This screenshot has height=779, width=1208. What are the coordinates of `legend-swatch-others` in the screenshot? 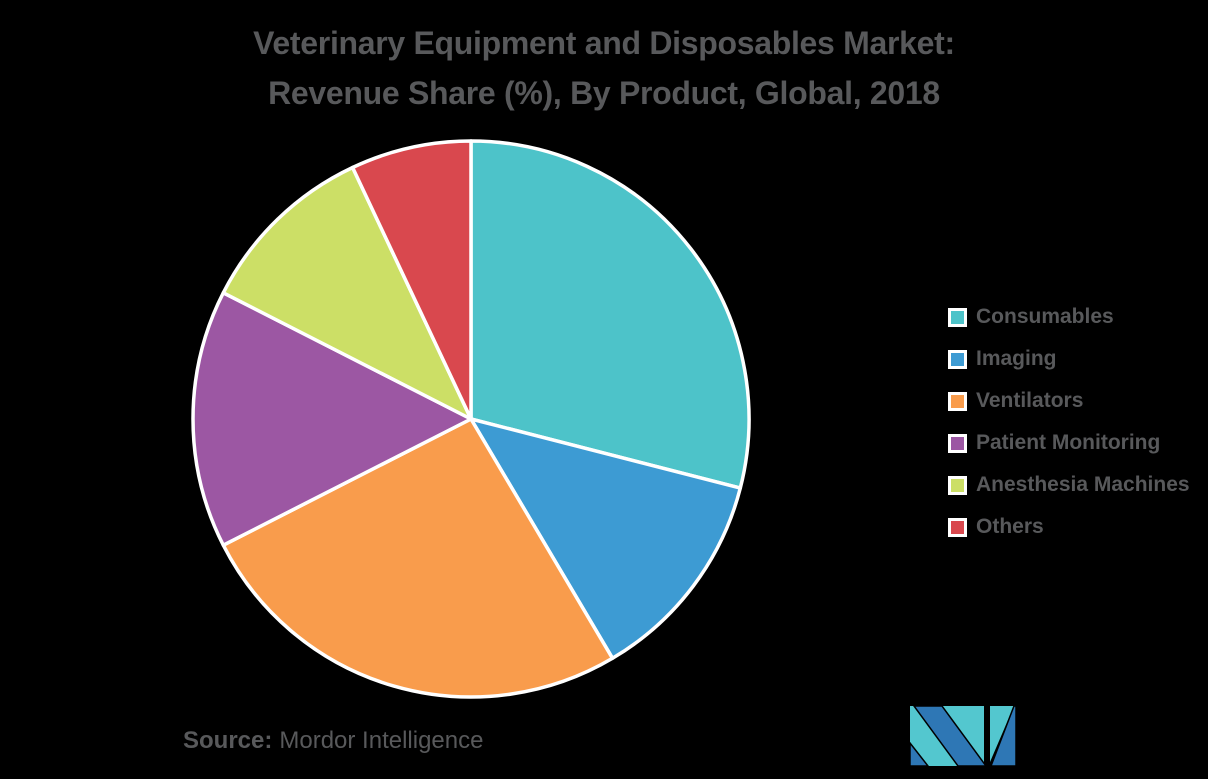 It's located at (957, 527).